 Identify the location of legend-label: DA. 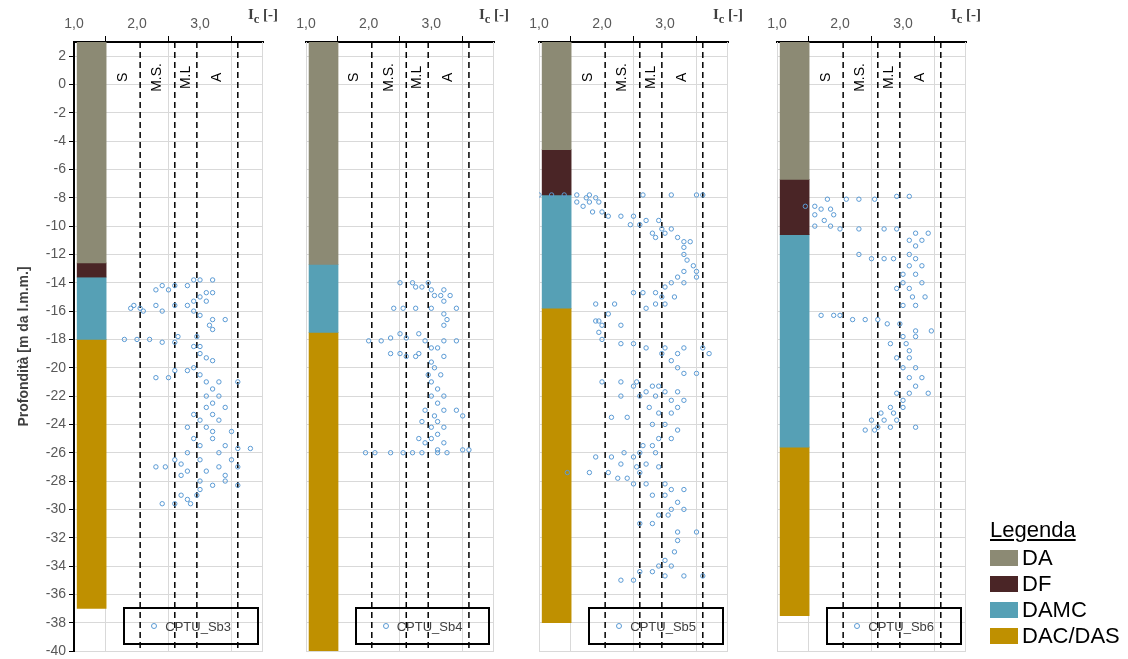
(1037, 558).